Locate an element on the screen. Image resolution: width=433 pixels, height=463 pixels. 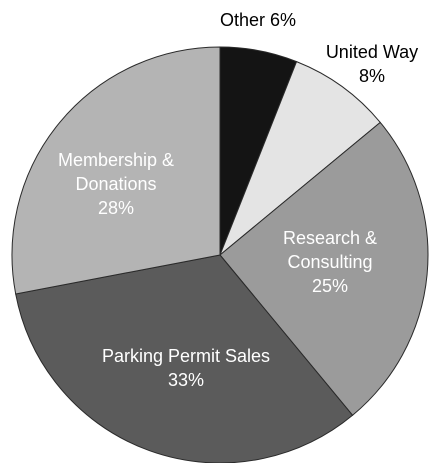
slice-label: Research & Consulting 25% is located at coordinates (330, 262).